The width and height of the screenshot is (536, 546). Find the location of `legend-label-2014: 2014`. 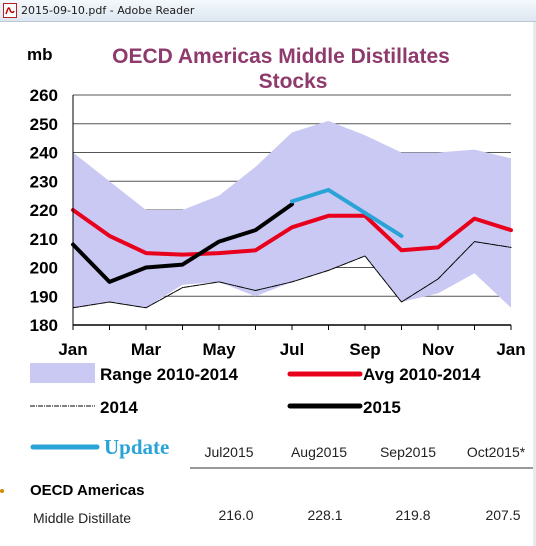

legend-label-2014: 2014 is located at coordinates (119, 407).